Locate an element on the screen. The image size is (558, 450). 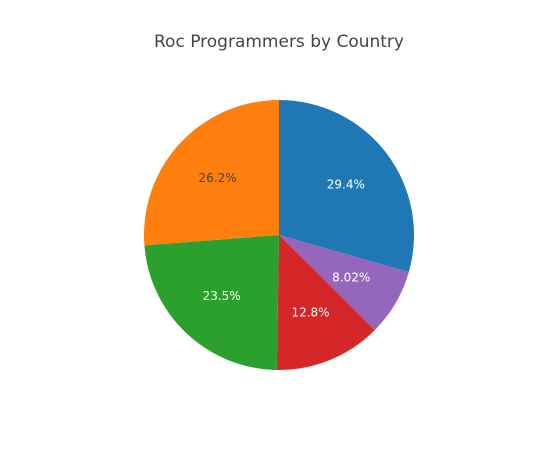
pie-labels: 29.4% 8.02% 12.8% 23.5% 26.2% is located at coordinates (285, 245).